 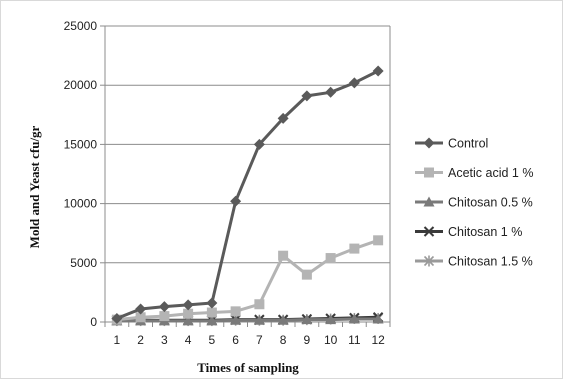 I want to click on legend-item: Chitosan 1 %, so click(x=468, y=232).